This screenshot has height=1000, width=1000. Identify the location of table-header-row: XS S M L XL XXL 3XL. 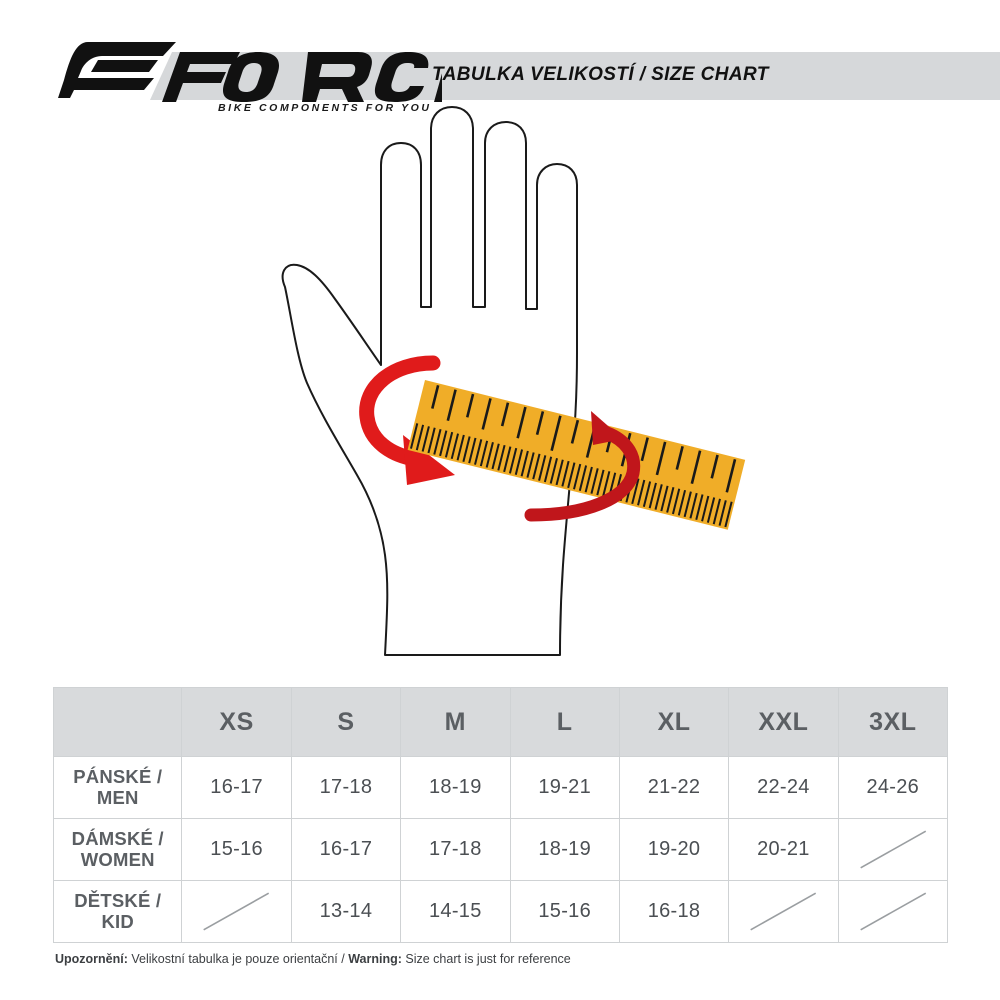
(500, 722).